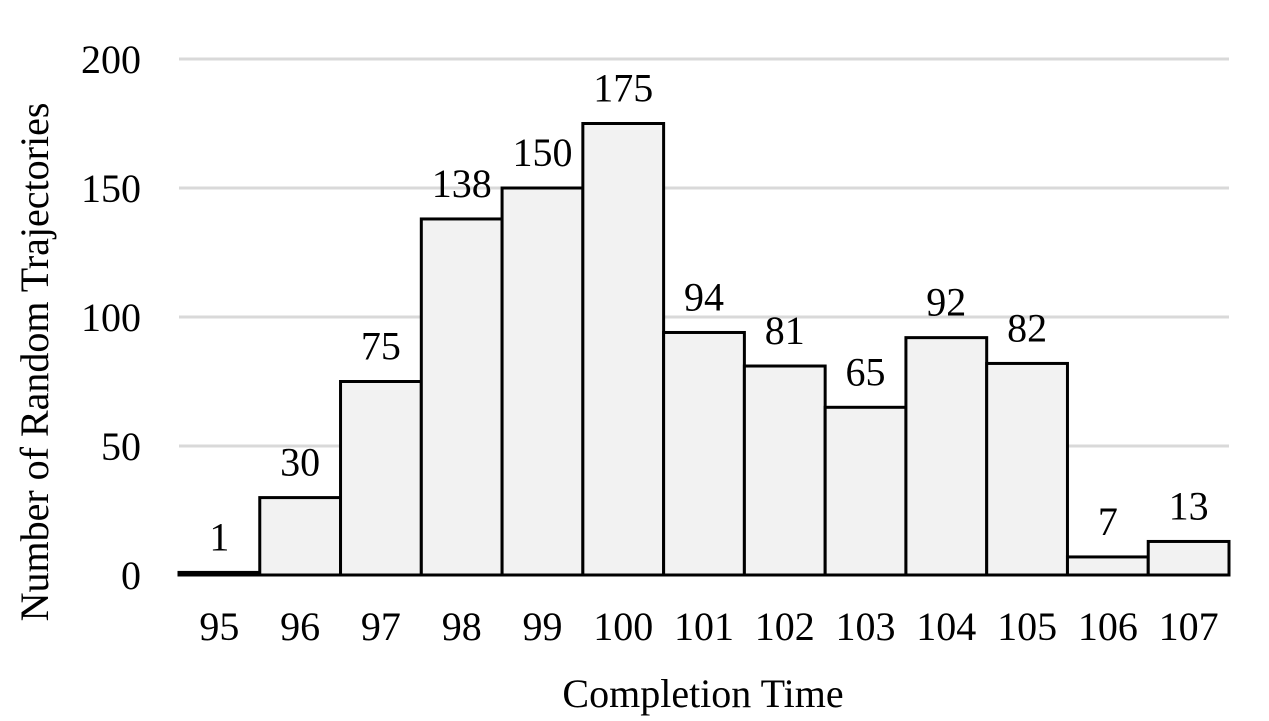 The image size is (1269, 721). I want to click on x-tick-label: 100, so click(623, 626).